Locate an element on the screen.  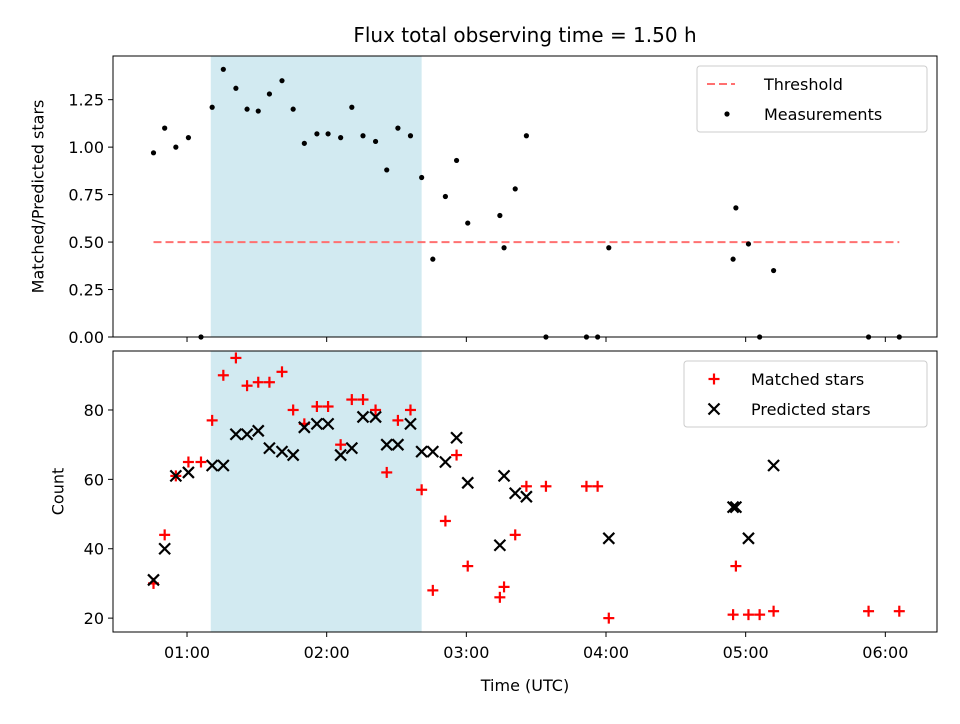
y-tick-label: 0.75 is located at coordinates (86, 195).